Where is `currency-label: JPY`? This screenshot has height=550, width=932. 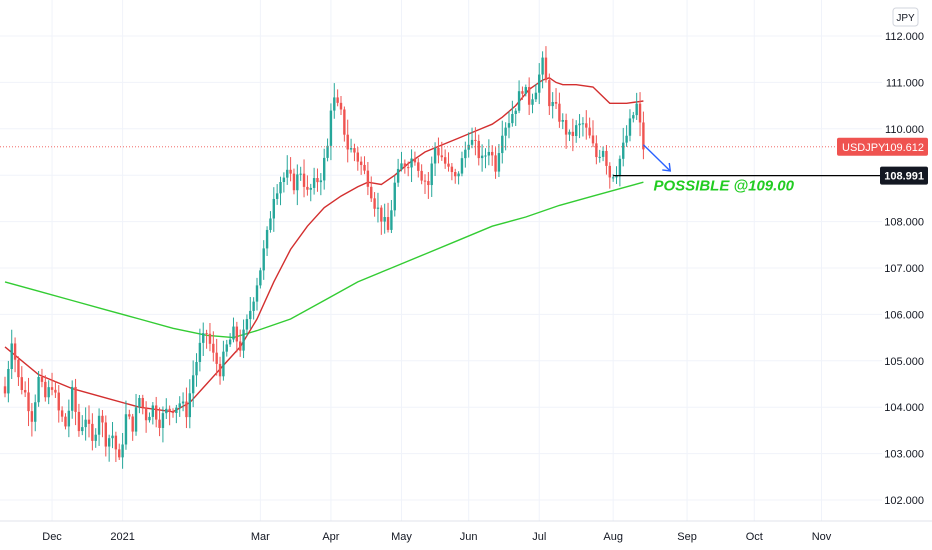 currency-label: JPY is located at coordinates (905, 18).